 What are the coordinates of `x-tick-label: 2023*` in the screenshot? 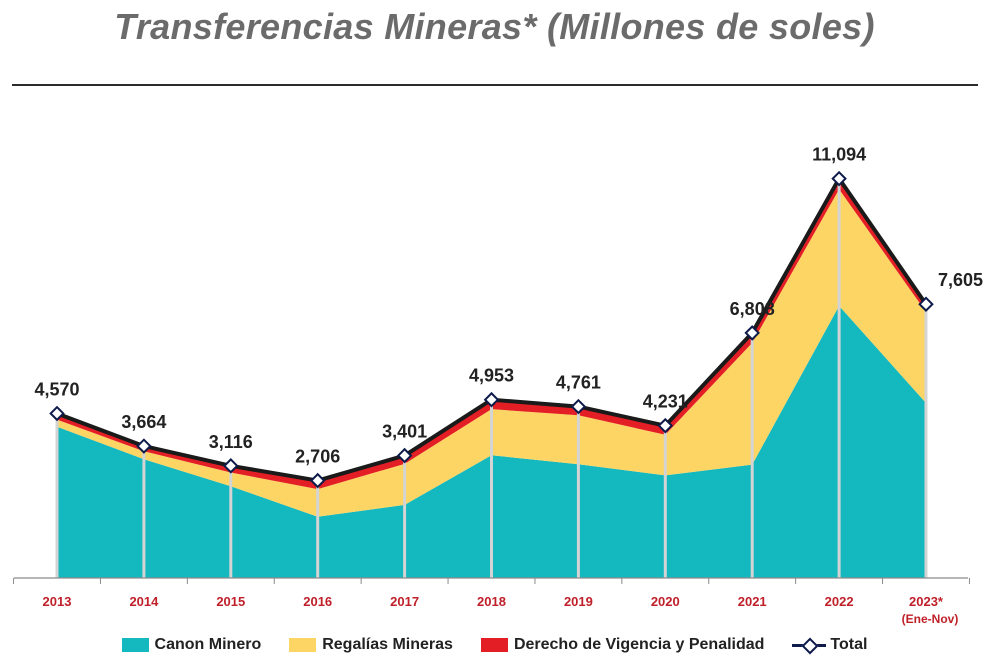 It's located at (926, 601).